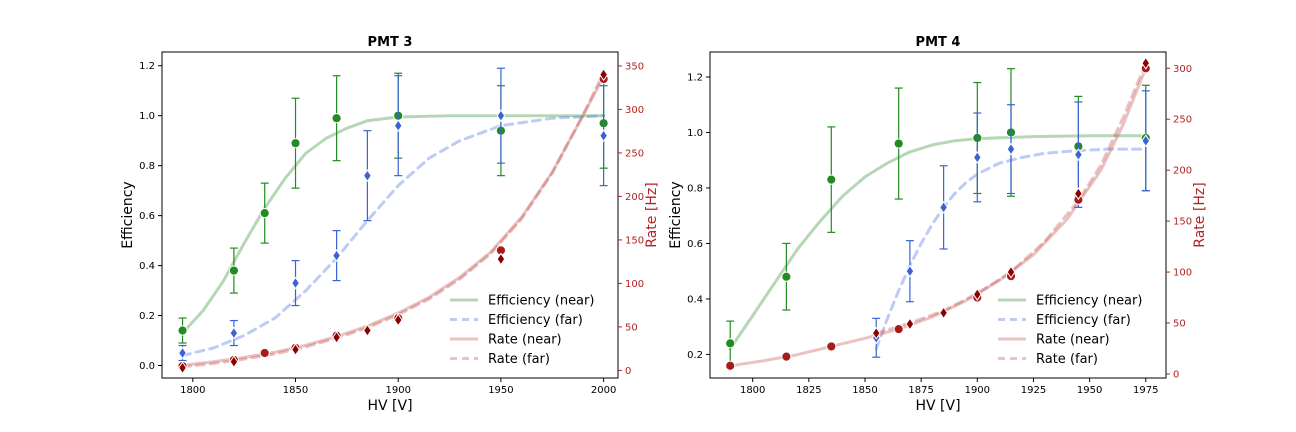 The image size is (1296, 432). What do you see at coordinates (695, 355) in the screenshot?
I see `y-tick-label: 0.2` at bounding box center [695, 355].